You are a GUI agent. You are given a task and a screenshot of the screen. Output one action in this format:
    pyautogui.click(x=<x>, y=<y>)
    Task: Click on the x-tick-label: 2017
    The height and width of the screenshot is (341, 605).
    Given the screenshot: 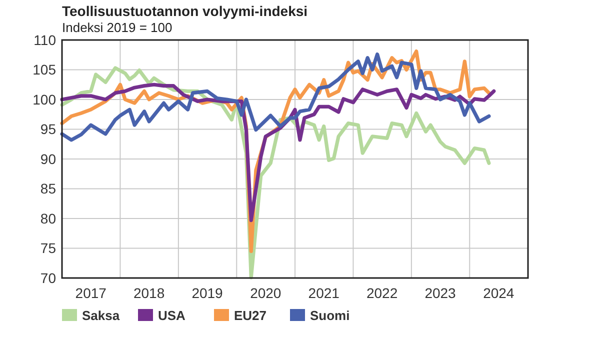 What is the action you would take?
    pyautogui.click(x=91, y=293)
    